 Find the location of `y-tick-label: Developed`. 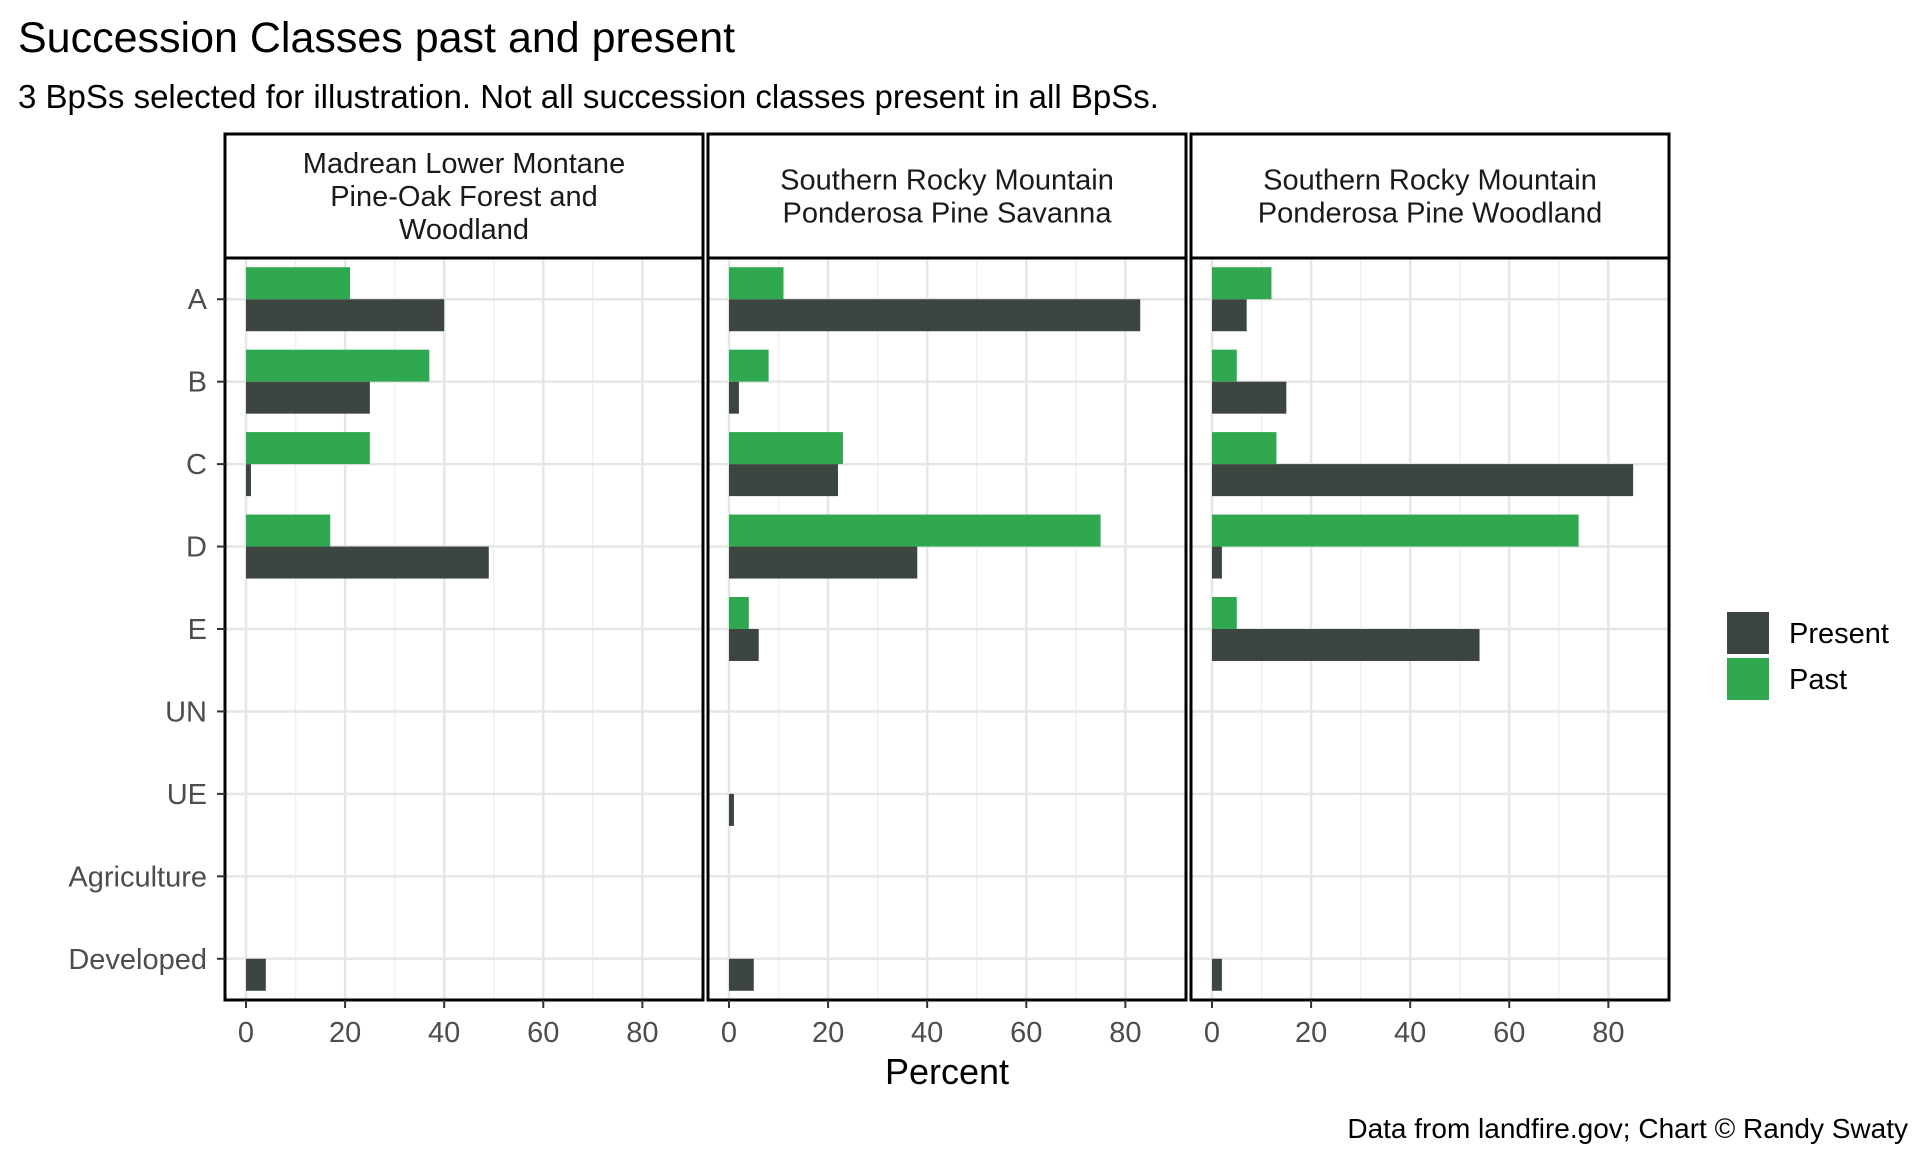

y-tick-label: Developed is located at coordinates (137, 960).